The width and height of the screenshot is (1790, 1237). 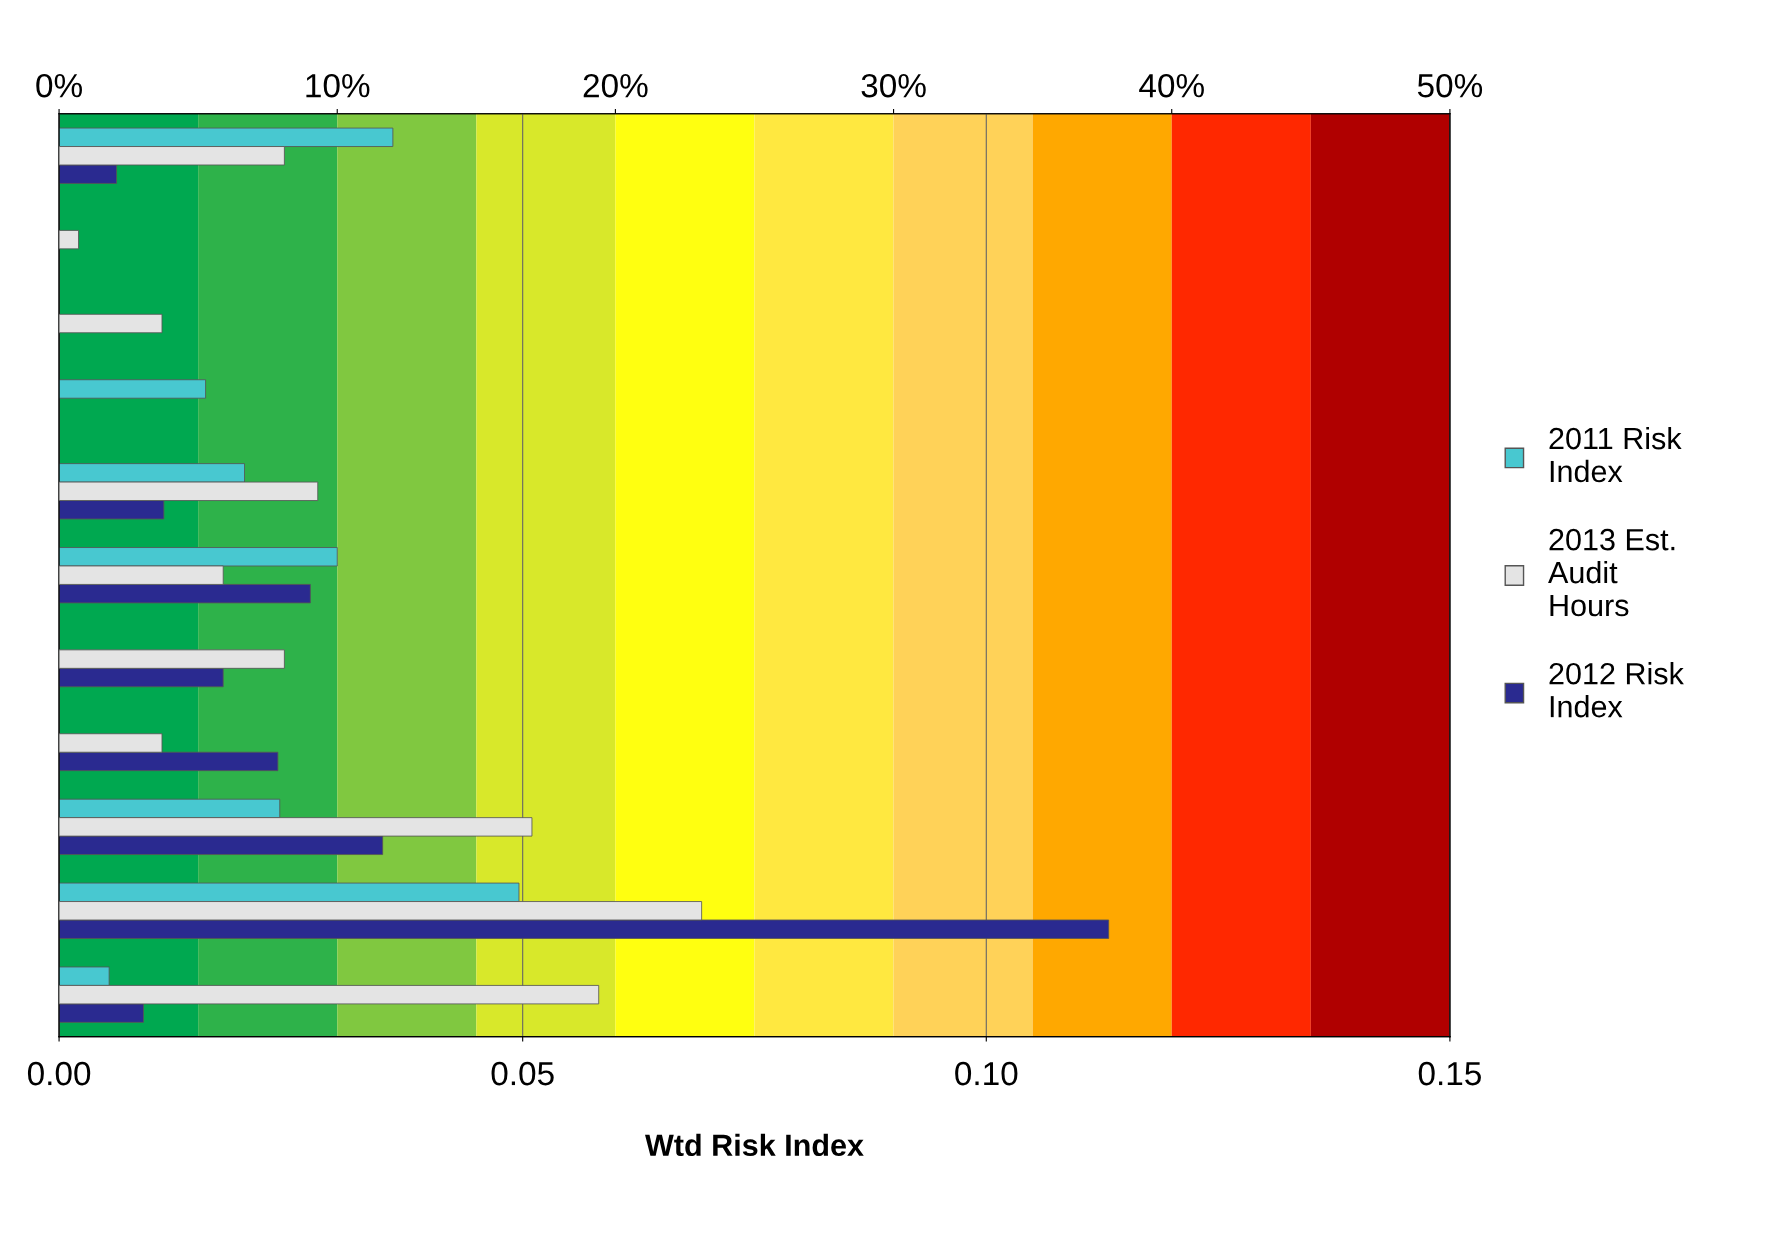 What do you see at coordinates (1450, 85) in the screenshot?
I see `x2-tick-label: 50%` at bounding box center [1450, 85].